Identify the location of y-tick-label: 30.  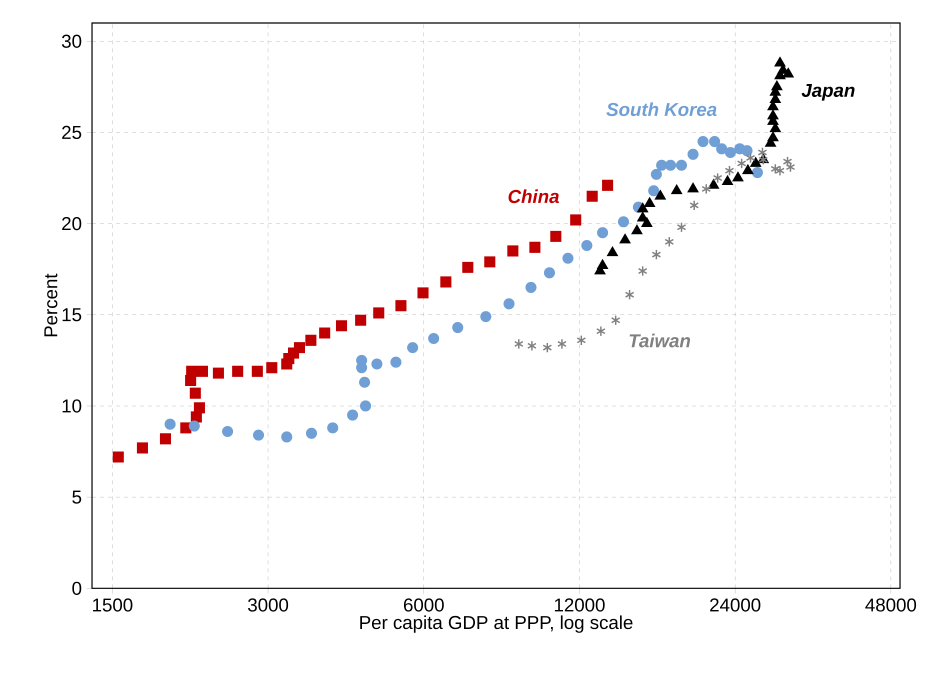
(72, 41).